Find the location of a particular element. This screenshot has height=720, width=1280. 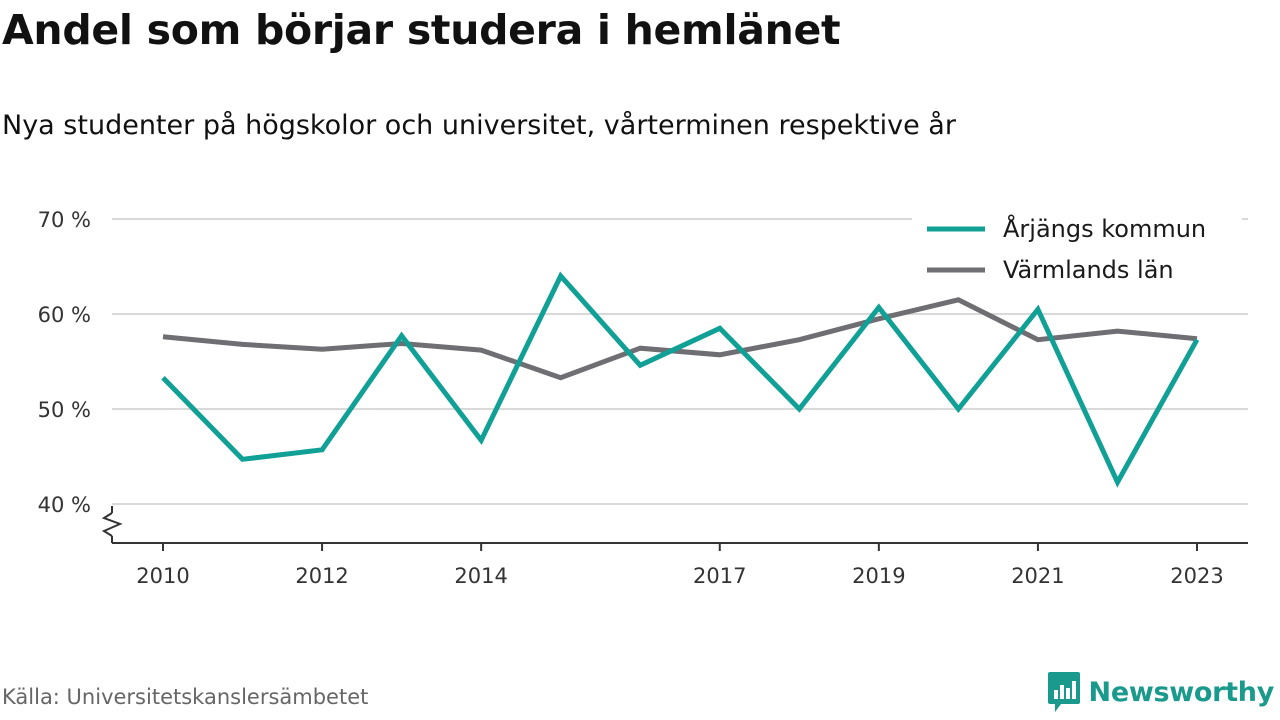

legend: Årjängs kommun Värmlands län is located at coordinates (1077, 253).